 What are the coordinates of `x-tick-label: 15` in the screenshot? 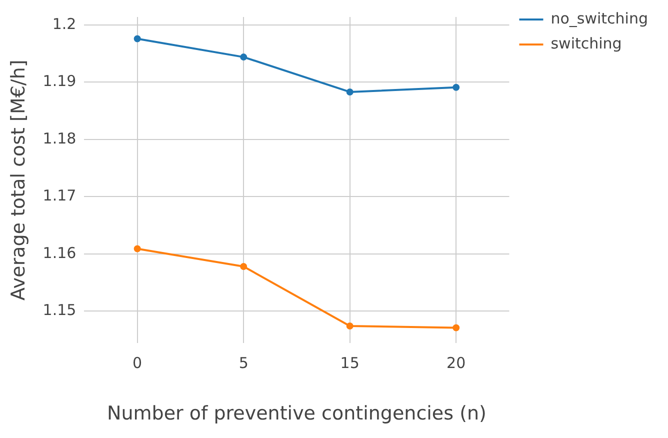 It's located at (350, 363).